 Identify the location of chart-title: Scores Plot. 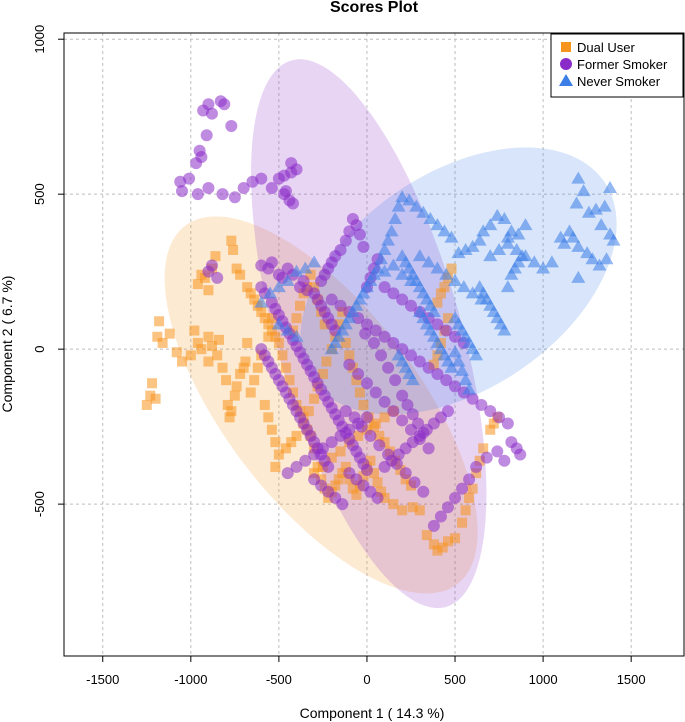
(374, 8).